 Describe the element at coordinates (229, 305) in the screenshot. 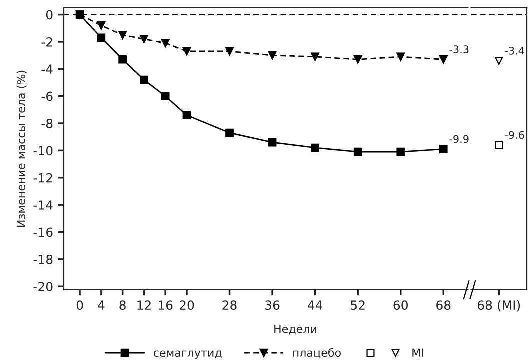

I see `x-tick-label: 28` at that location.